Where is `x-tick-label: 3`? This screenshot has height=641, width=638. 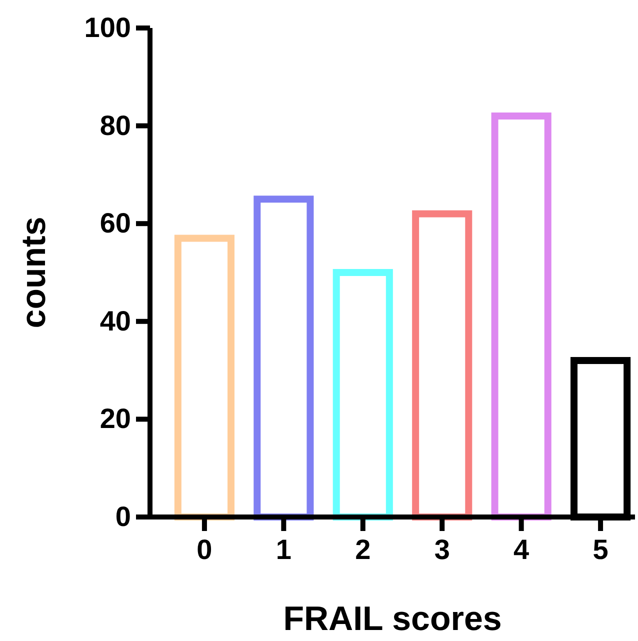 x-tick-label: 3 is located at coordinates (442, 550).